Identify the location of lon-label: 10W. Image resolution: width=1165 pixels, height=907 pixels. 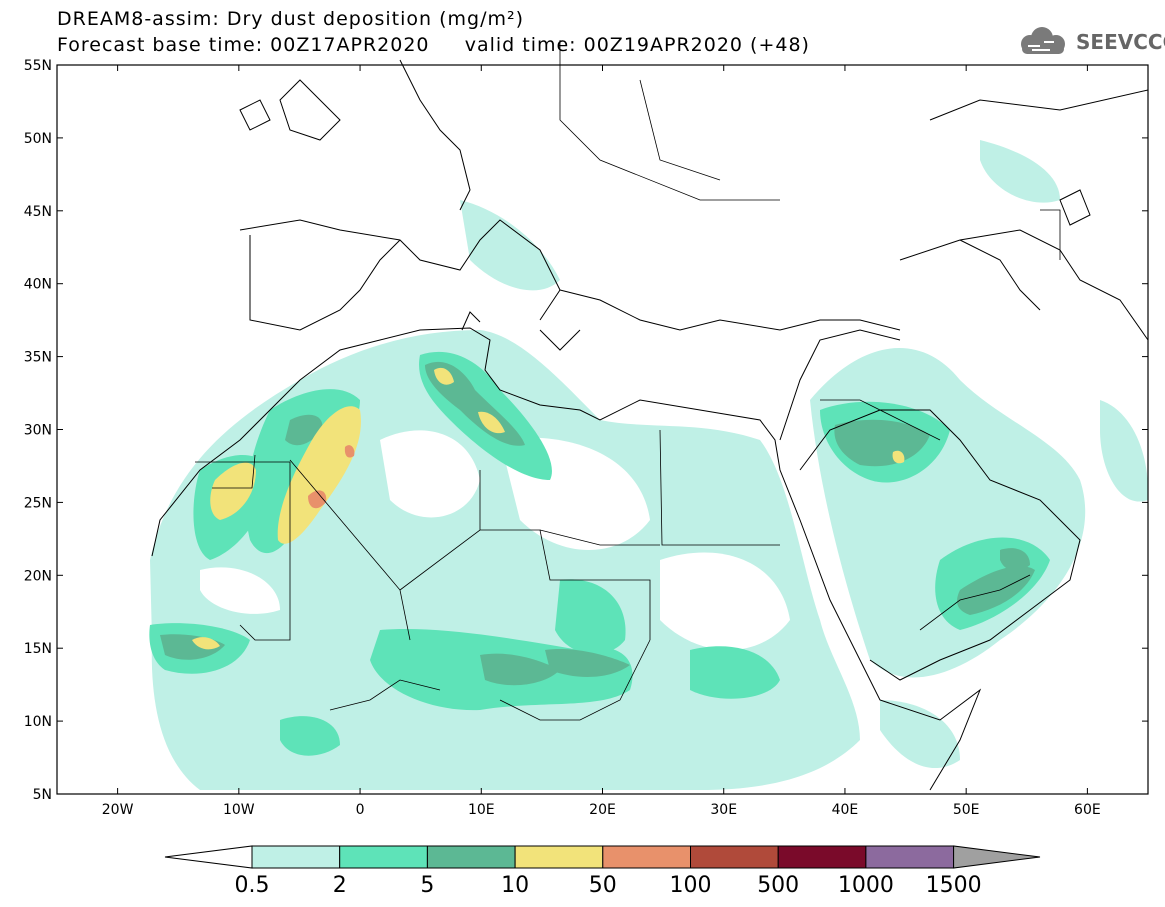
(239, 810).